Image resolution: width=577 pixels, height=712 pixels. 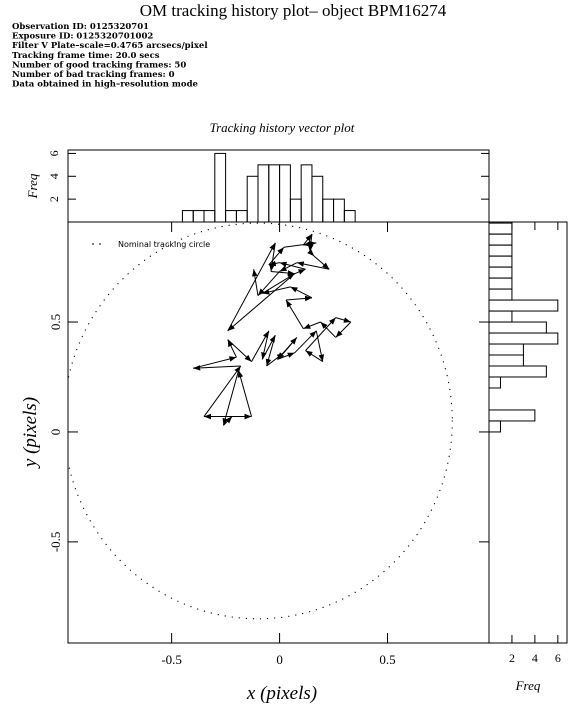 I want to click on header-note: Observation ID: 0125320701, so click(x=80, y=27).